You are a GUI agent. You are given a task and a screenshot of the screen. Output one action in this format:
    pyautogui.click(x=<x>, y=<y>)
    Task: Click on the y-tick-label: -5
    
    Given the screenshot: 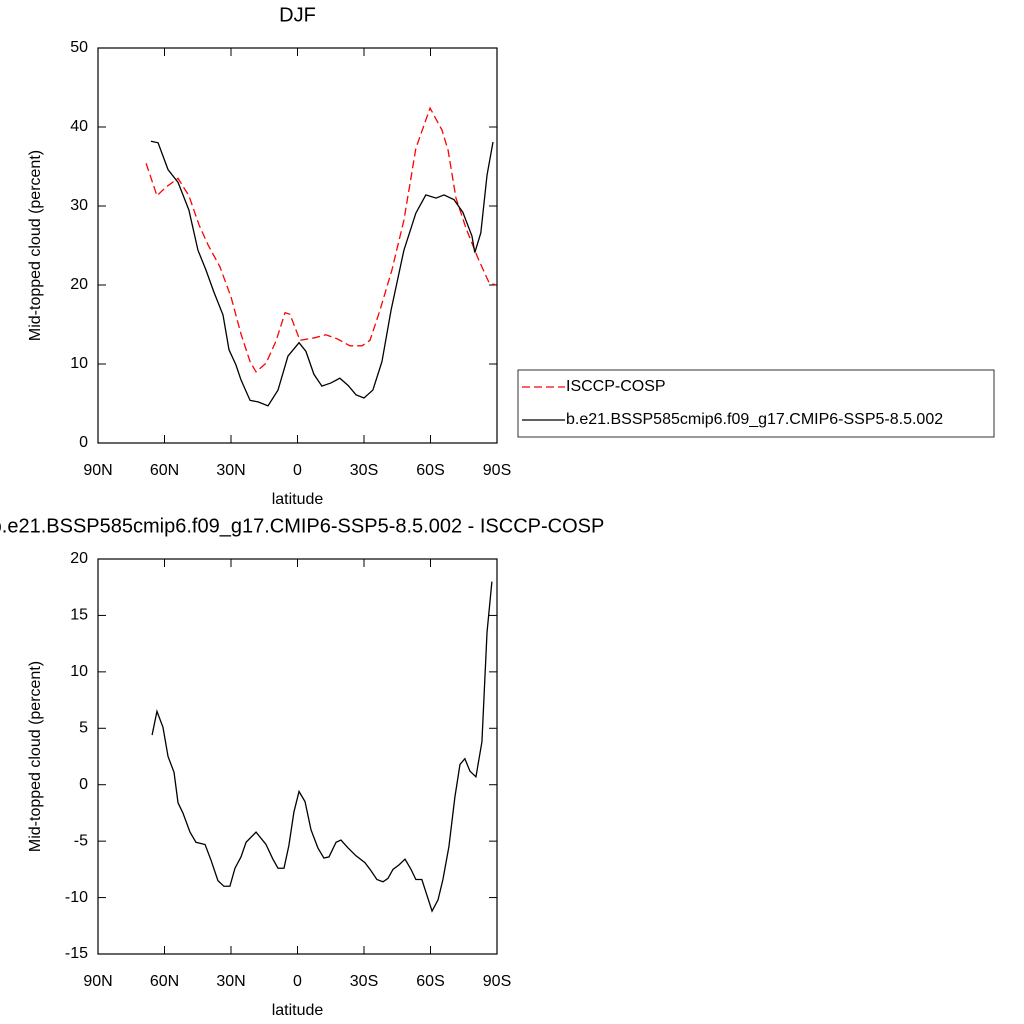 What is the action you would take?
    pyautogui.click(x=81, y=840)
    